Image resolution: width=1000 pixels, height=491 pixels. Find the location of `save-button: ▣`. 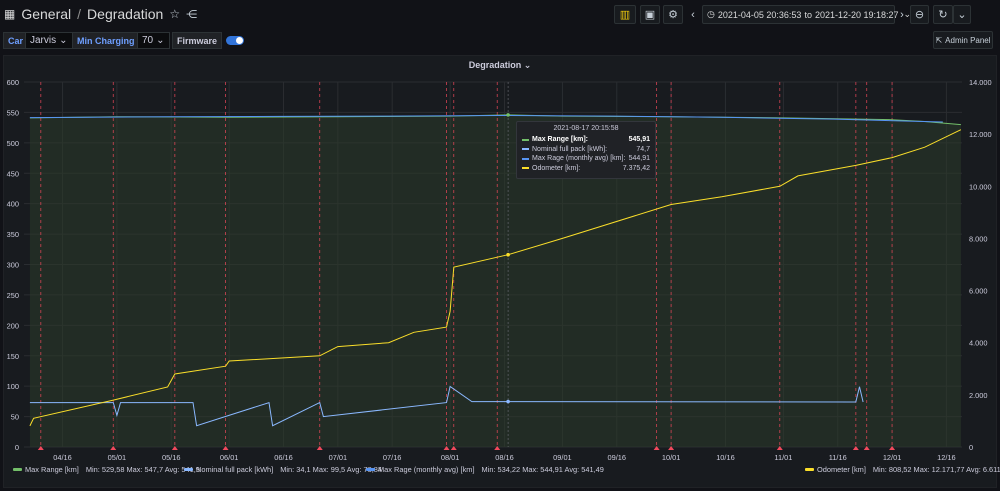

save-button: ▣ is located at coordinates (650, 14).